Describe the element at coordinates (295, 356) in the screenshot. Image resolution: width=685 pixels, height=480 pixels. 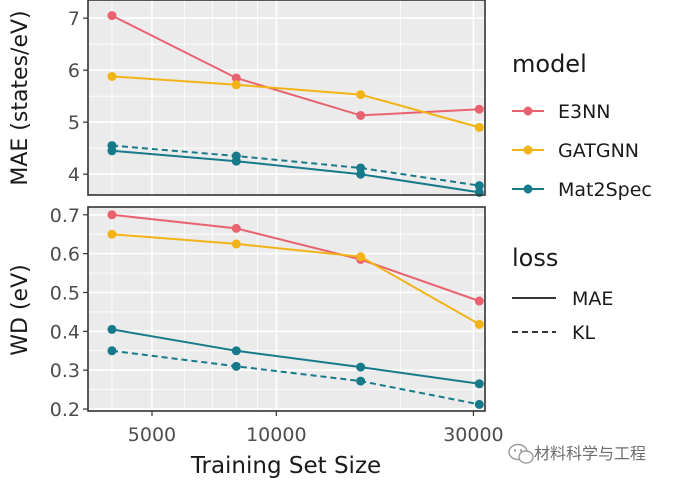
I see `bottom-series-mat2spec-mae` at that location.